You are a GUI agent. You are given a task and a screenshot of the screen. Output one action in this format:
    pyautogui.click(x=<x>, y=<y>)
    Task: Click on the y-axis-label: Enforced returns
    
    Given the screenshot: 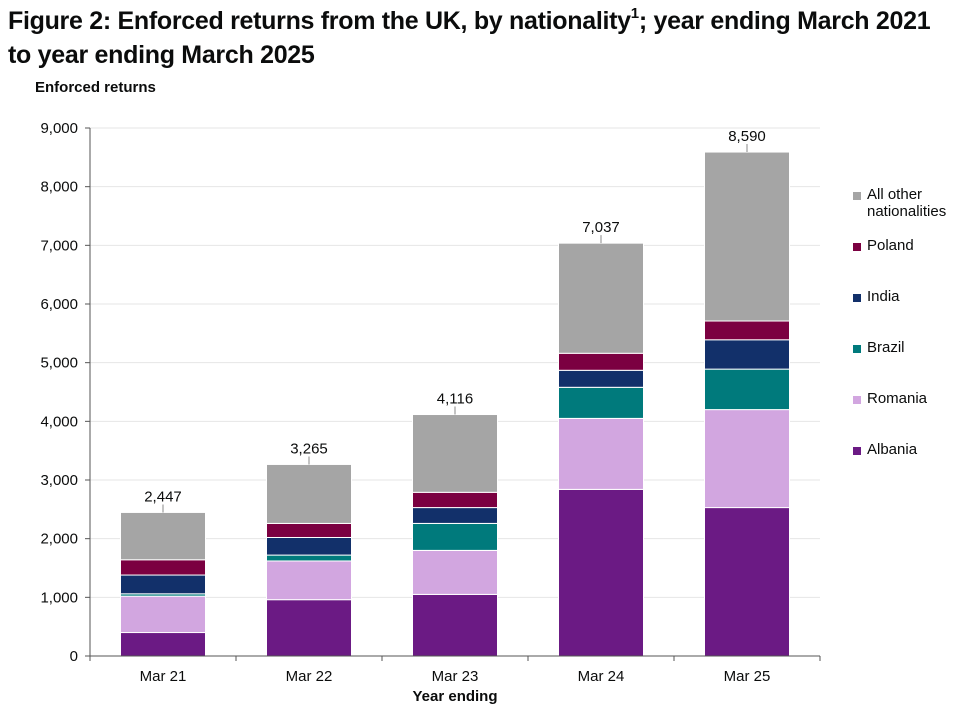 What is the action you would take?
    pyautogui.click(x=95, y=87)
    